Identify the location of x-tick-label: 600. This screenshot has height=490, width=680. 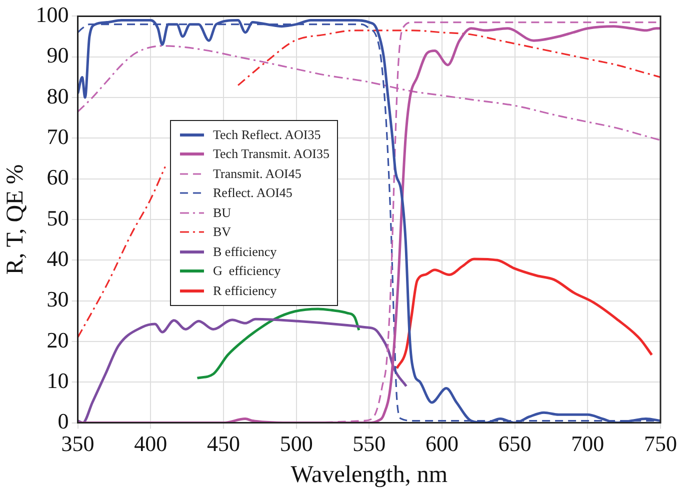
(441, 443).